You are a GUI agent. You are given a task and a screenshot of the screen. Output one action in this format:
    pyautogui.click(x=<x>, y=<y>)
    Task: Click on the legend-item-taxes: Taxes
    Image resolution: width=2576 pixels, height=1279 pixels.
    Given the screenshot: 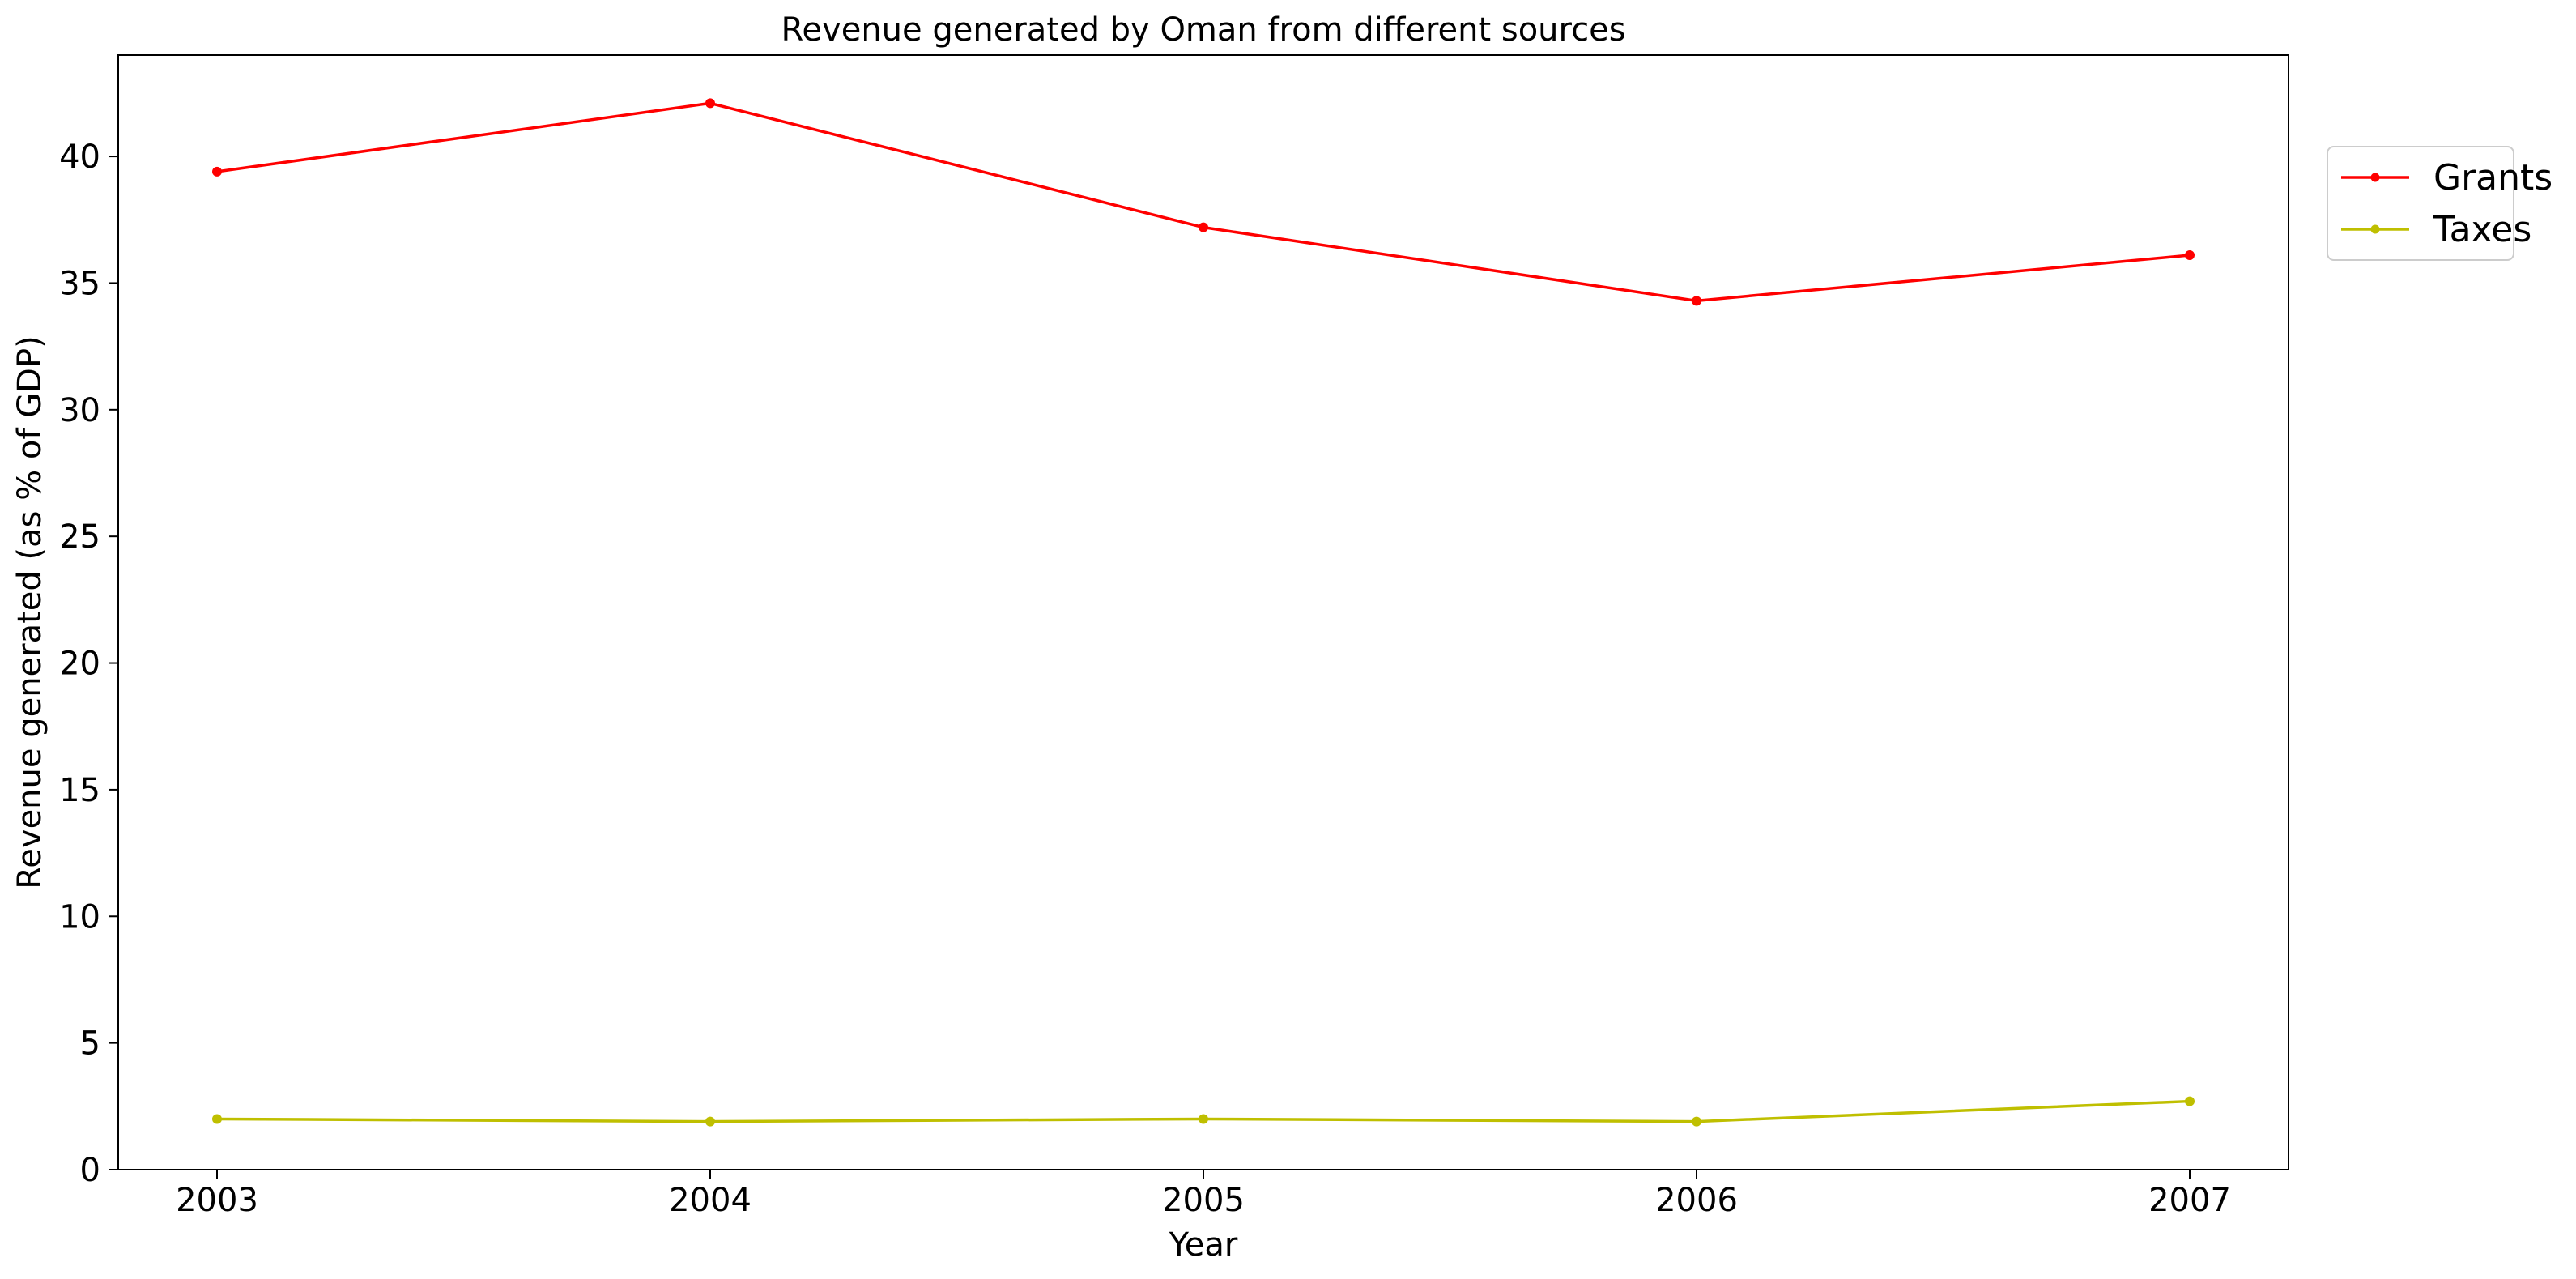 What is the action you would take?
    pyautogui.click(x=2436, y=229)
    